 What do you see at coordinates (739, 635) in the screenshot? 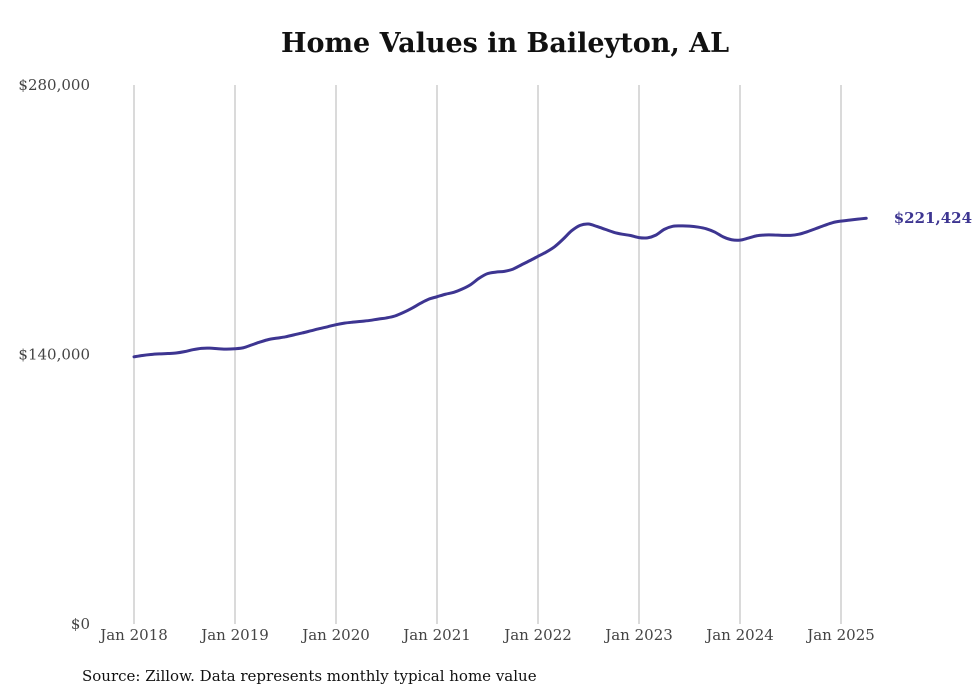
I see `x-tick-label: Jan 2024` at bounding box center [739, 635].